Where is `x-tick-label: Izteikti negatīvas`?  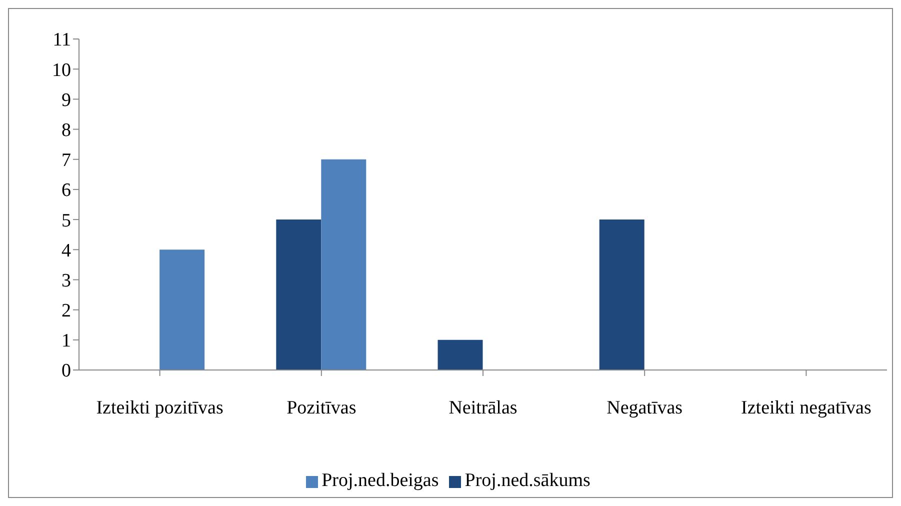
x-tick-label: Izteikti negatīvas is located at coordinates (806, 407).